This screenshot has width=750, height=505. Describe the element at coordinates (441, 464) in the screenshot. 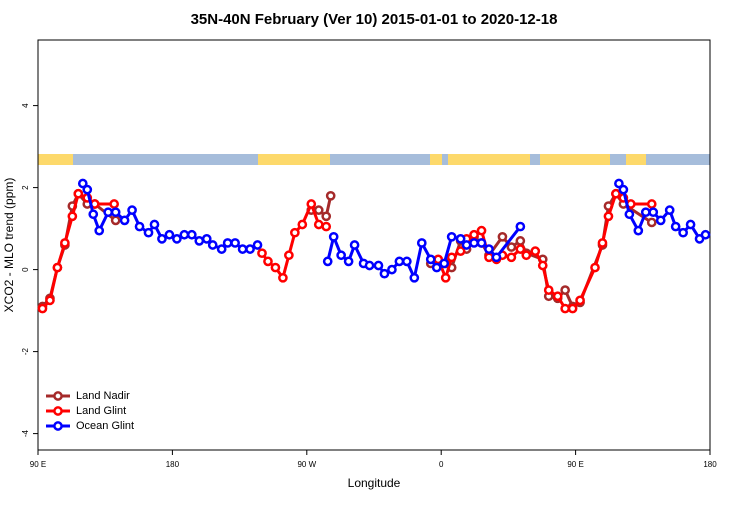

I see `x-tick-label: 0` at that location.